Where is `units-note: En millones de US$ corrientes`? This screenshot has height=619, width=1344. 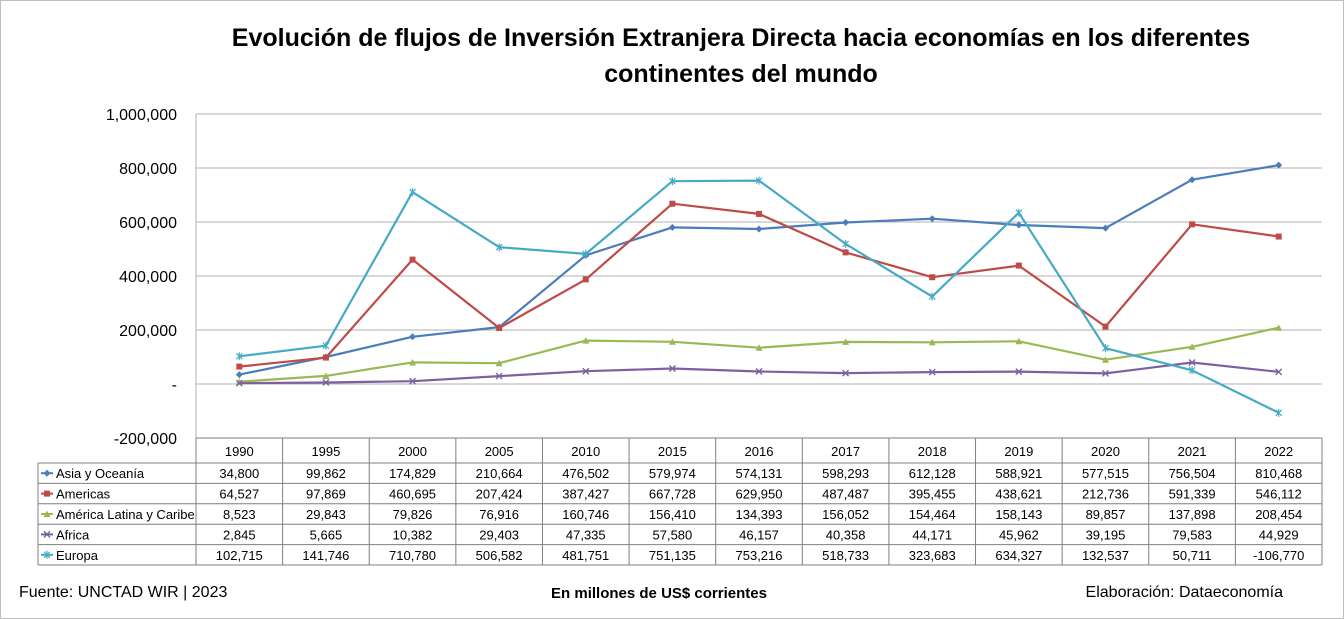
units-note: En millones de US$ corrientes is located at coordinates (659, 593).